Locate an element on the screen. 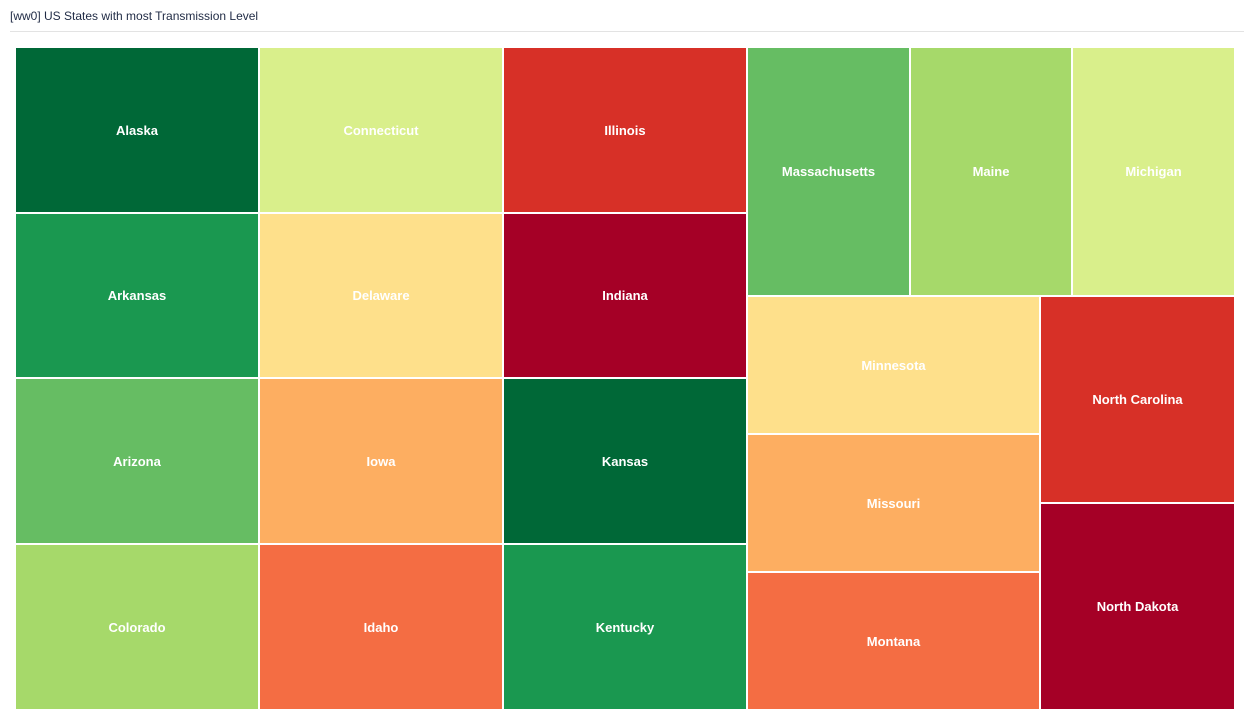 The image size is (1250, 725). treemap-tile-montana: Montana is located at coordinates (893, 641).